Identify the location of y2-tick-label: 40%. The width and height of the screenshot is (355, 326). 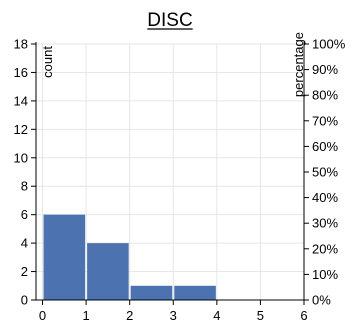
(325, 197).